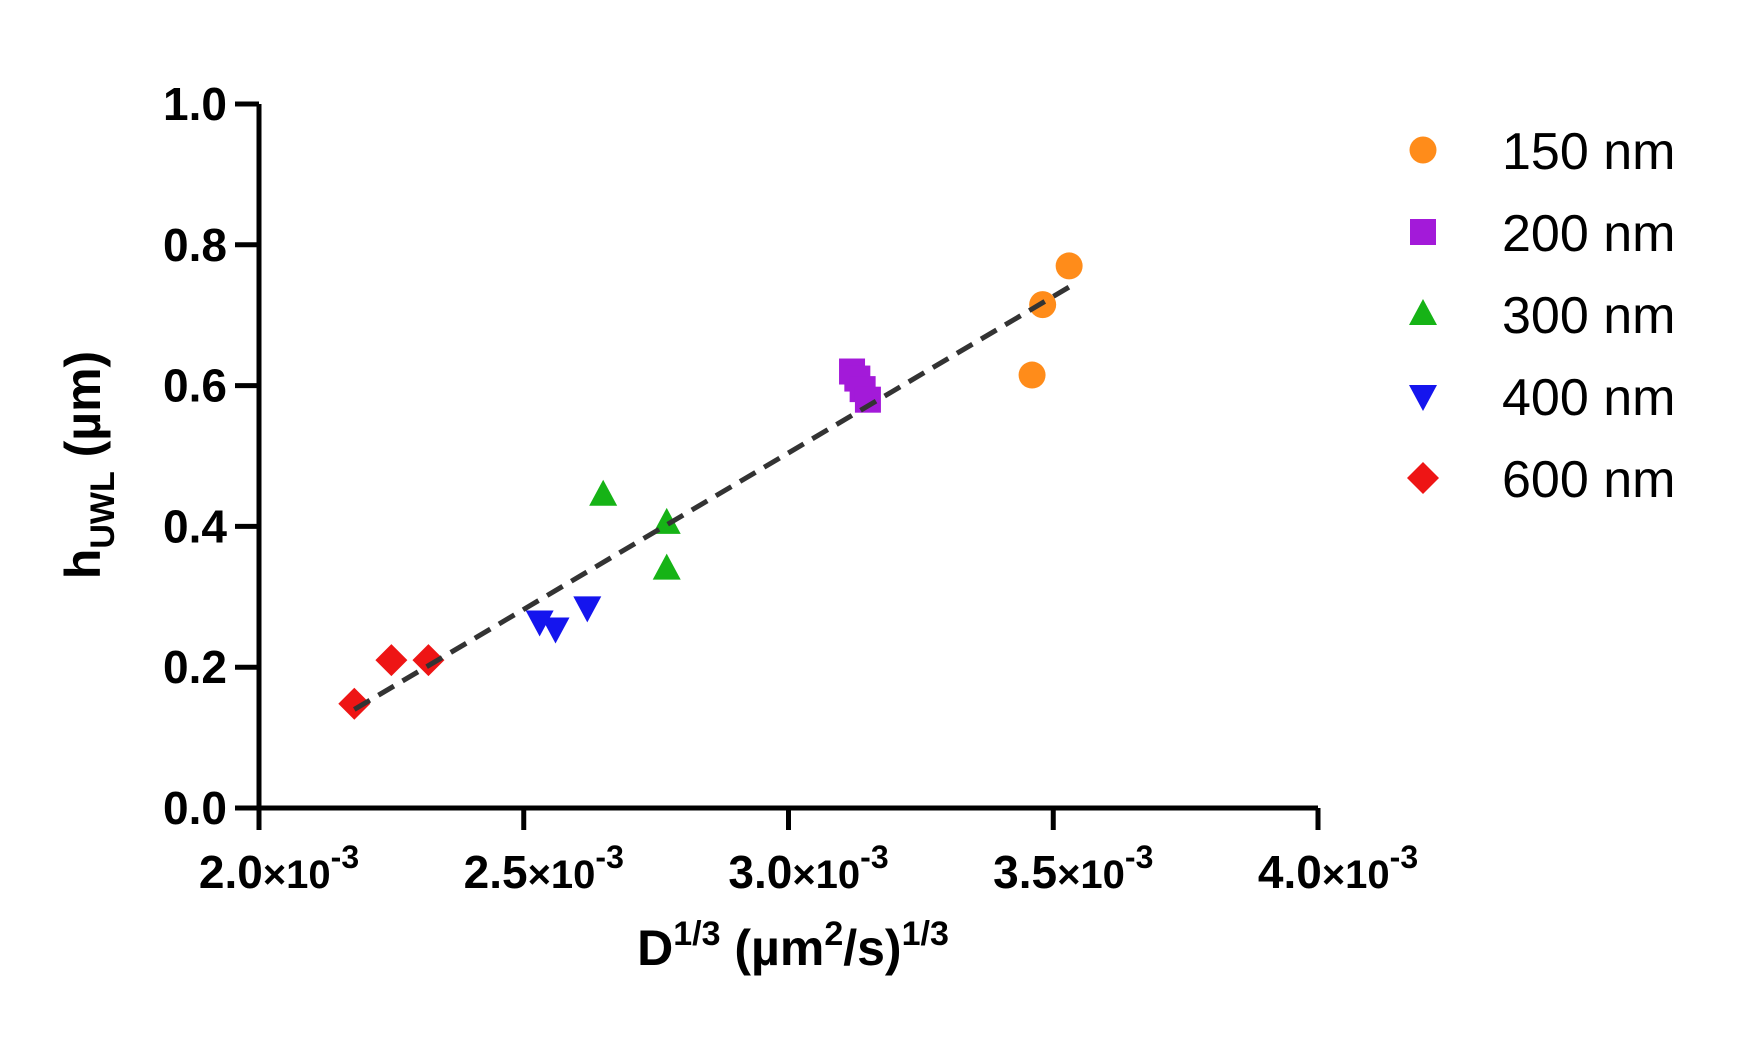 This screenshot has height=1050, width=1741. I want to click on x-tick-label: 3.0×10⁻³, so click(808, 868).